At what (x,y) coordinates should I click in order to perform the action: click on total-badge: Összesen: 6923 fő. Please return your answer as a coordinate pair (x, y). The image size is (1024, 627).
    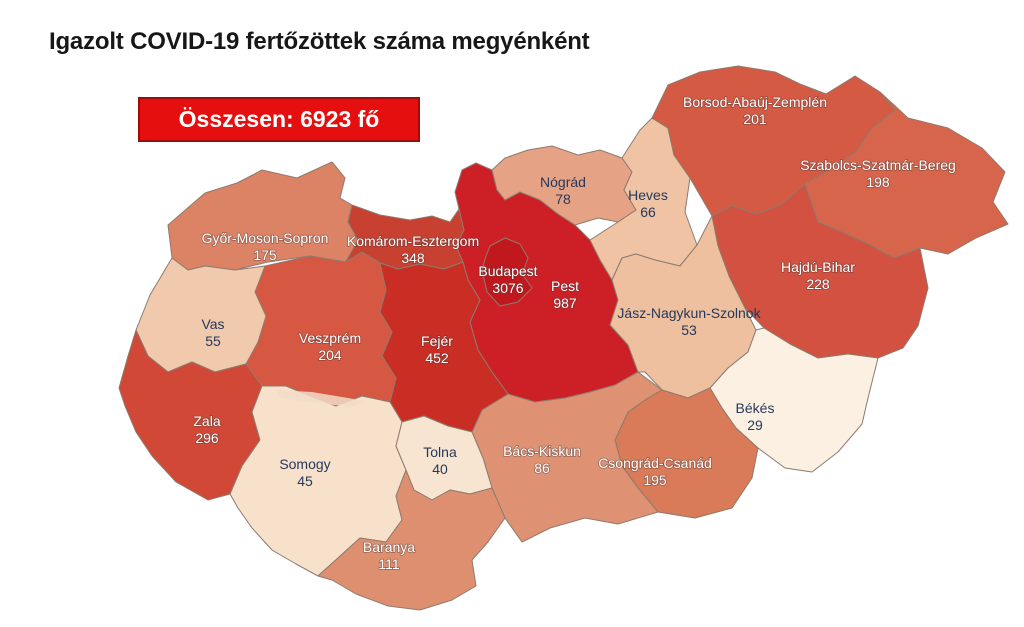
    Looking at the image, I should click on (279, 119).